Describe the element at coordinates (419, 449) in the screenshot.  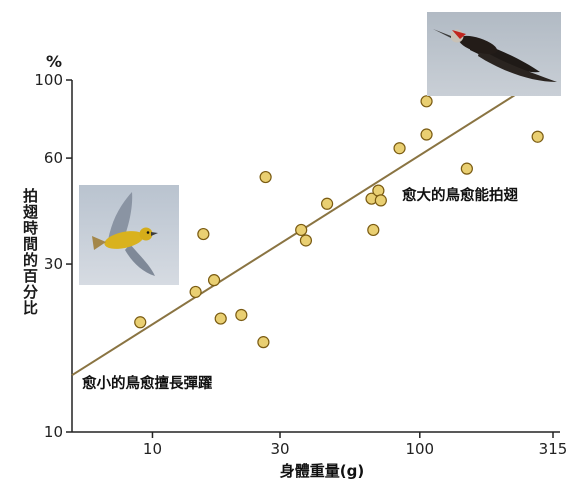
I see `x-tick-label: 100` at that location.